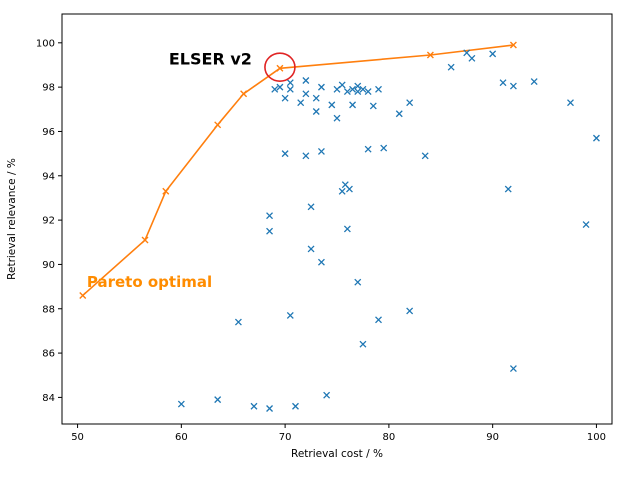 The width and height of the screenshot is (629, 479). I want to click on y-tick-label: 88, so click(48, 309).